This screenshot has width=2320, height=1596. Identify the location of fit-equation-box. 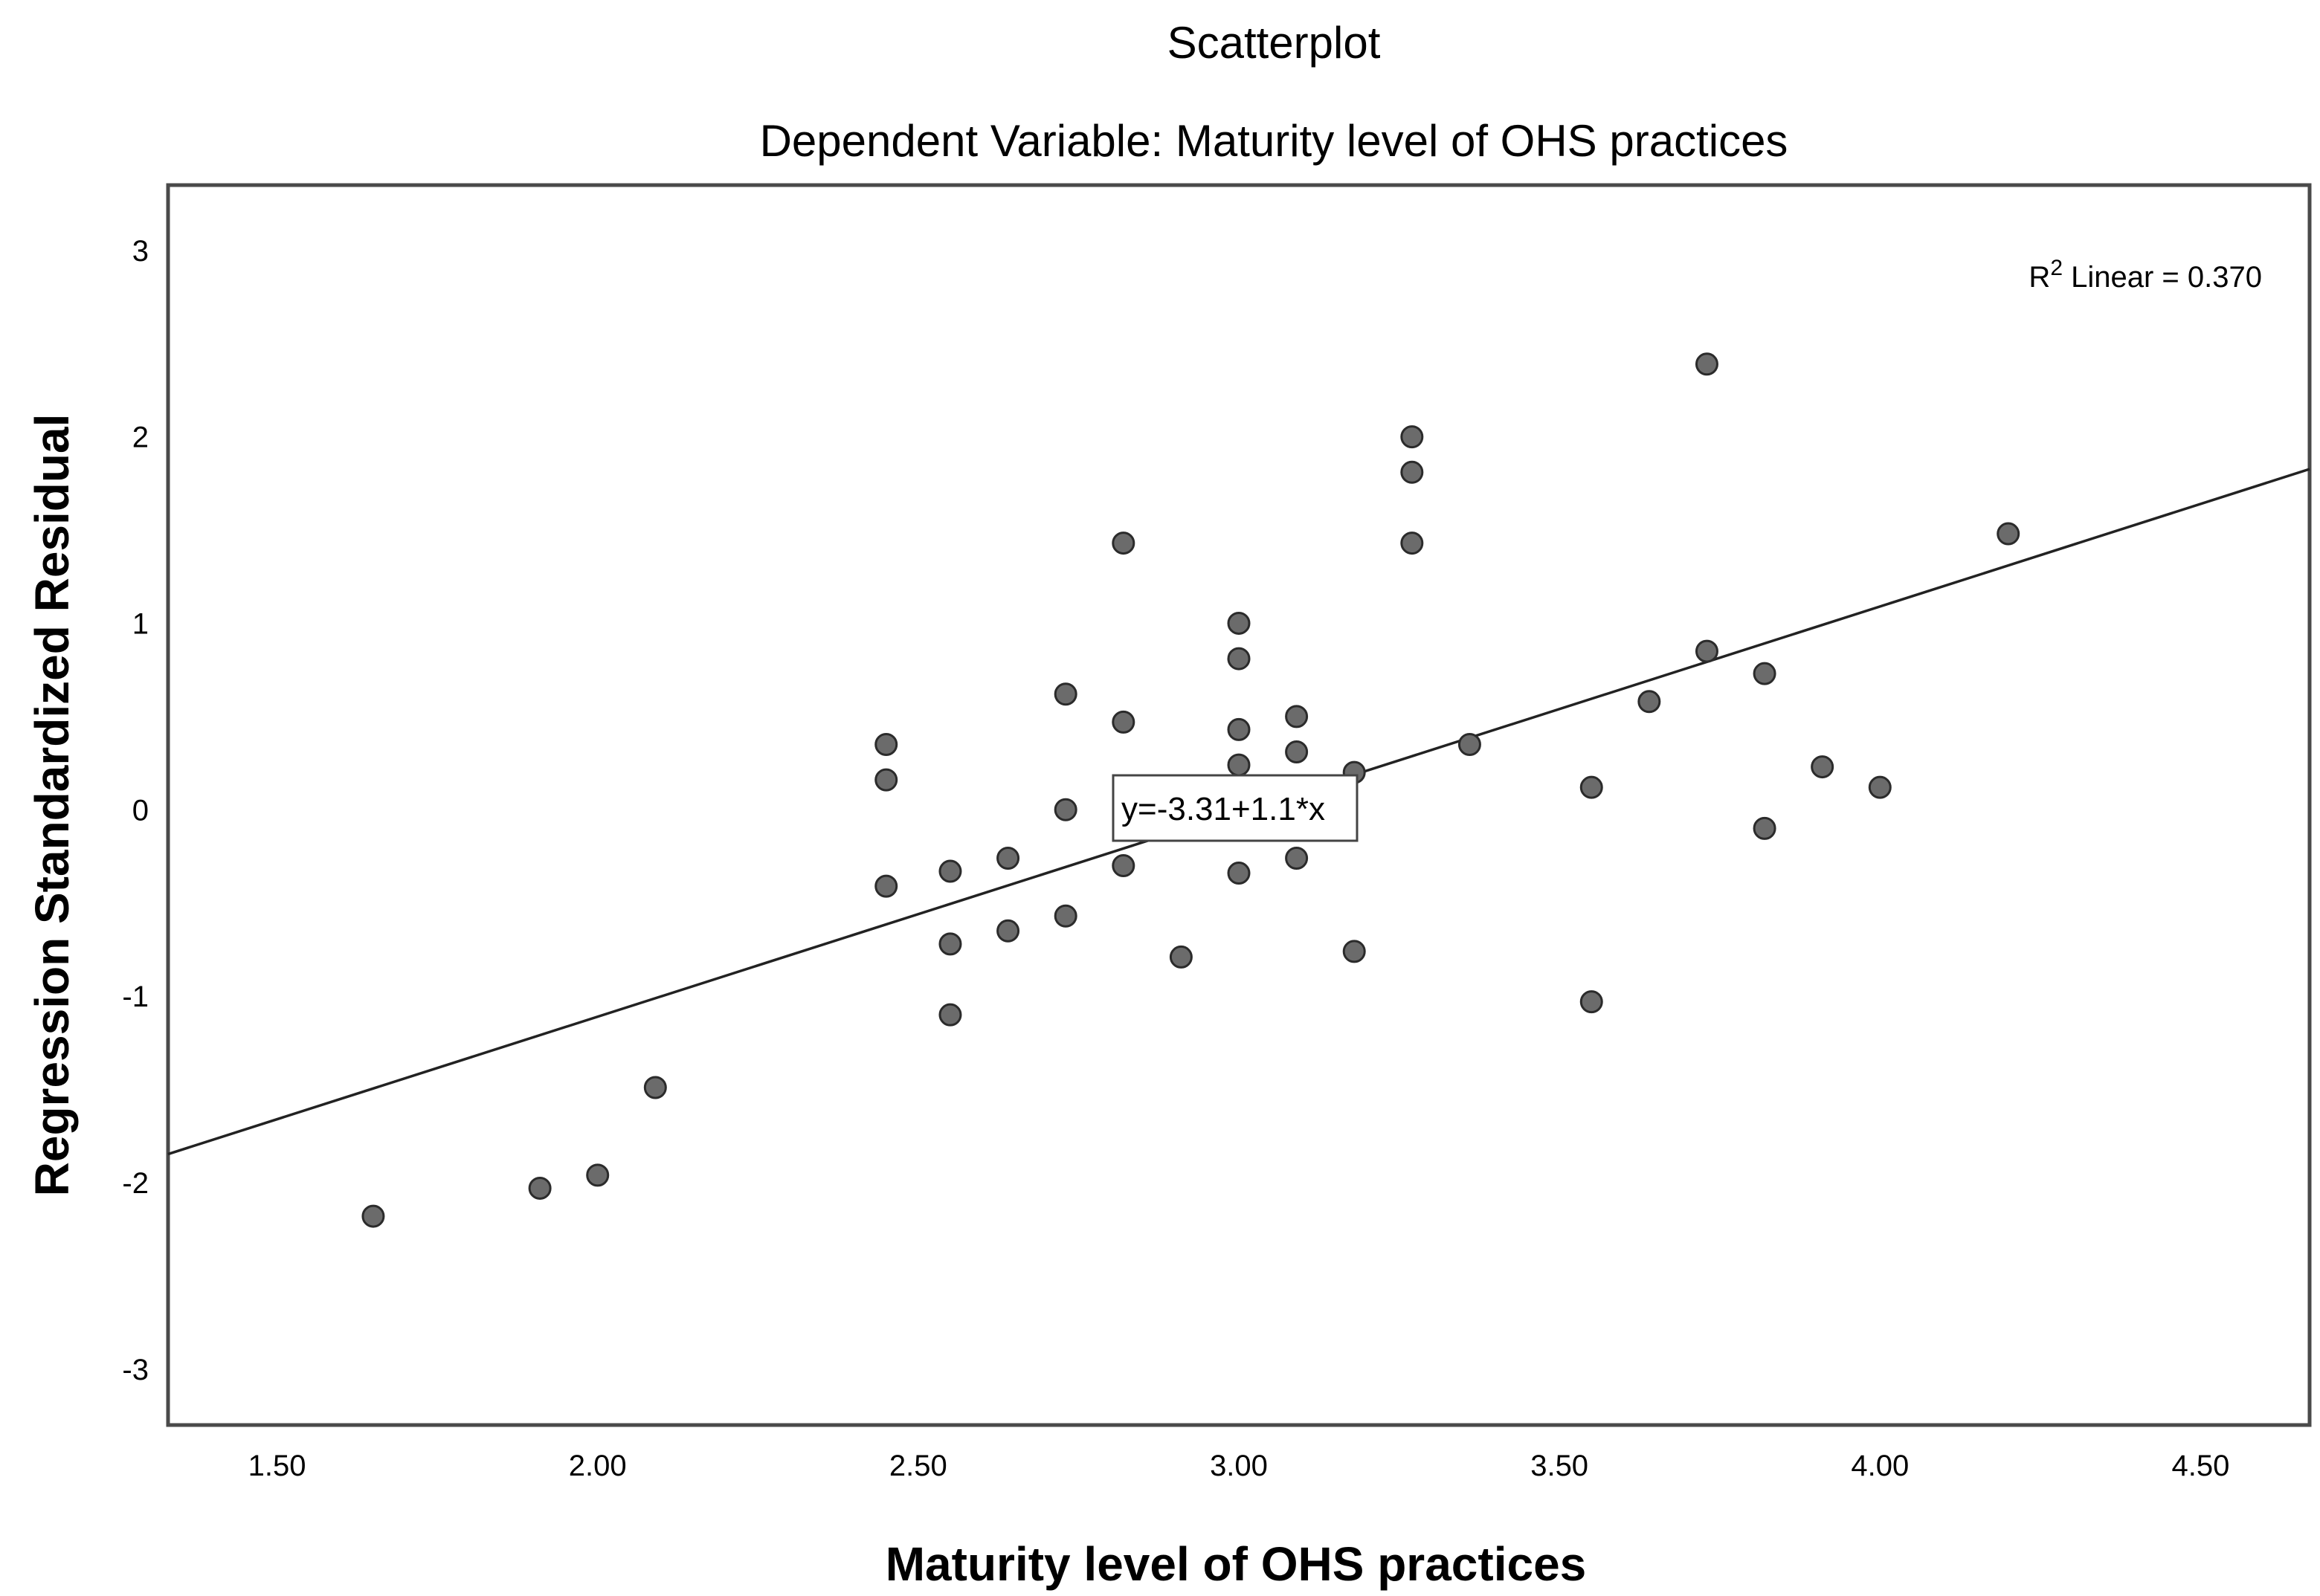
(1235, 808).